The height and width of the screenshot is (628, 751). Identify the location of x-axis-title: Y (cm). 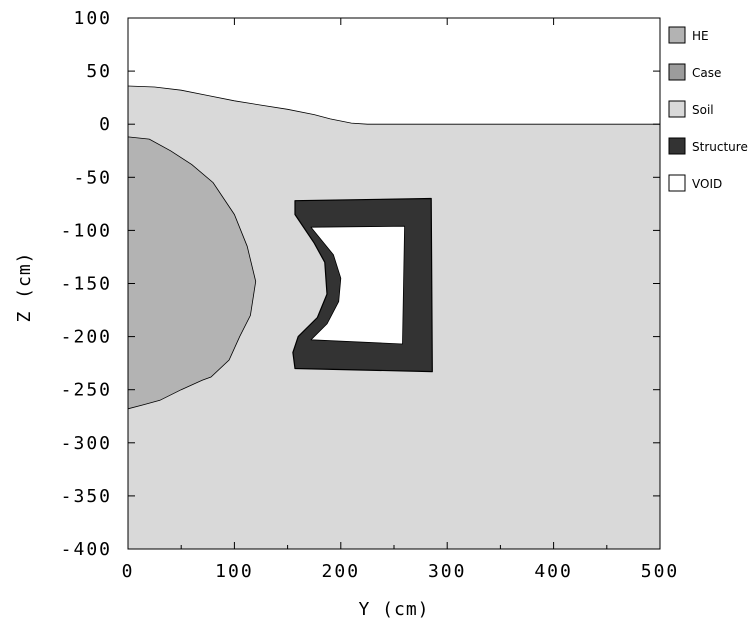
(393, 609).